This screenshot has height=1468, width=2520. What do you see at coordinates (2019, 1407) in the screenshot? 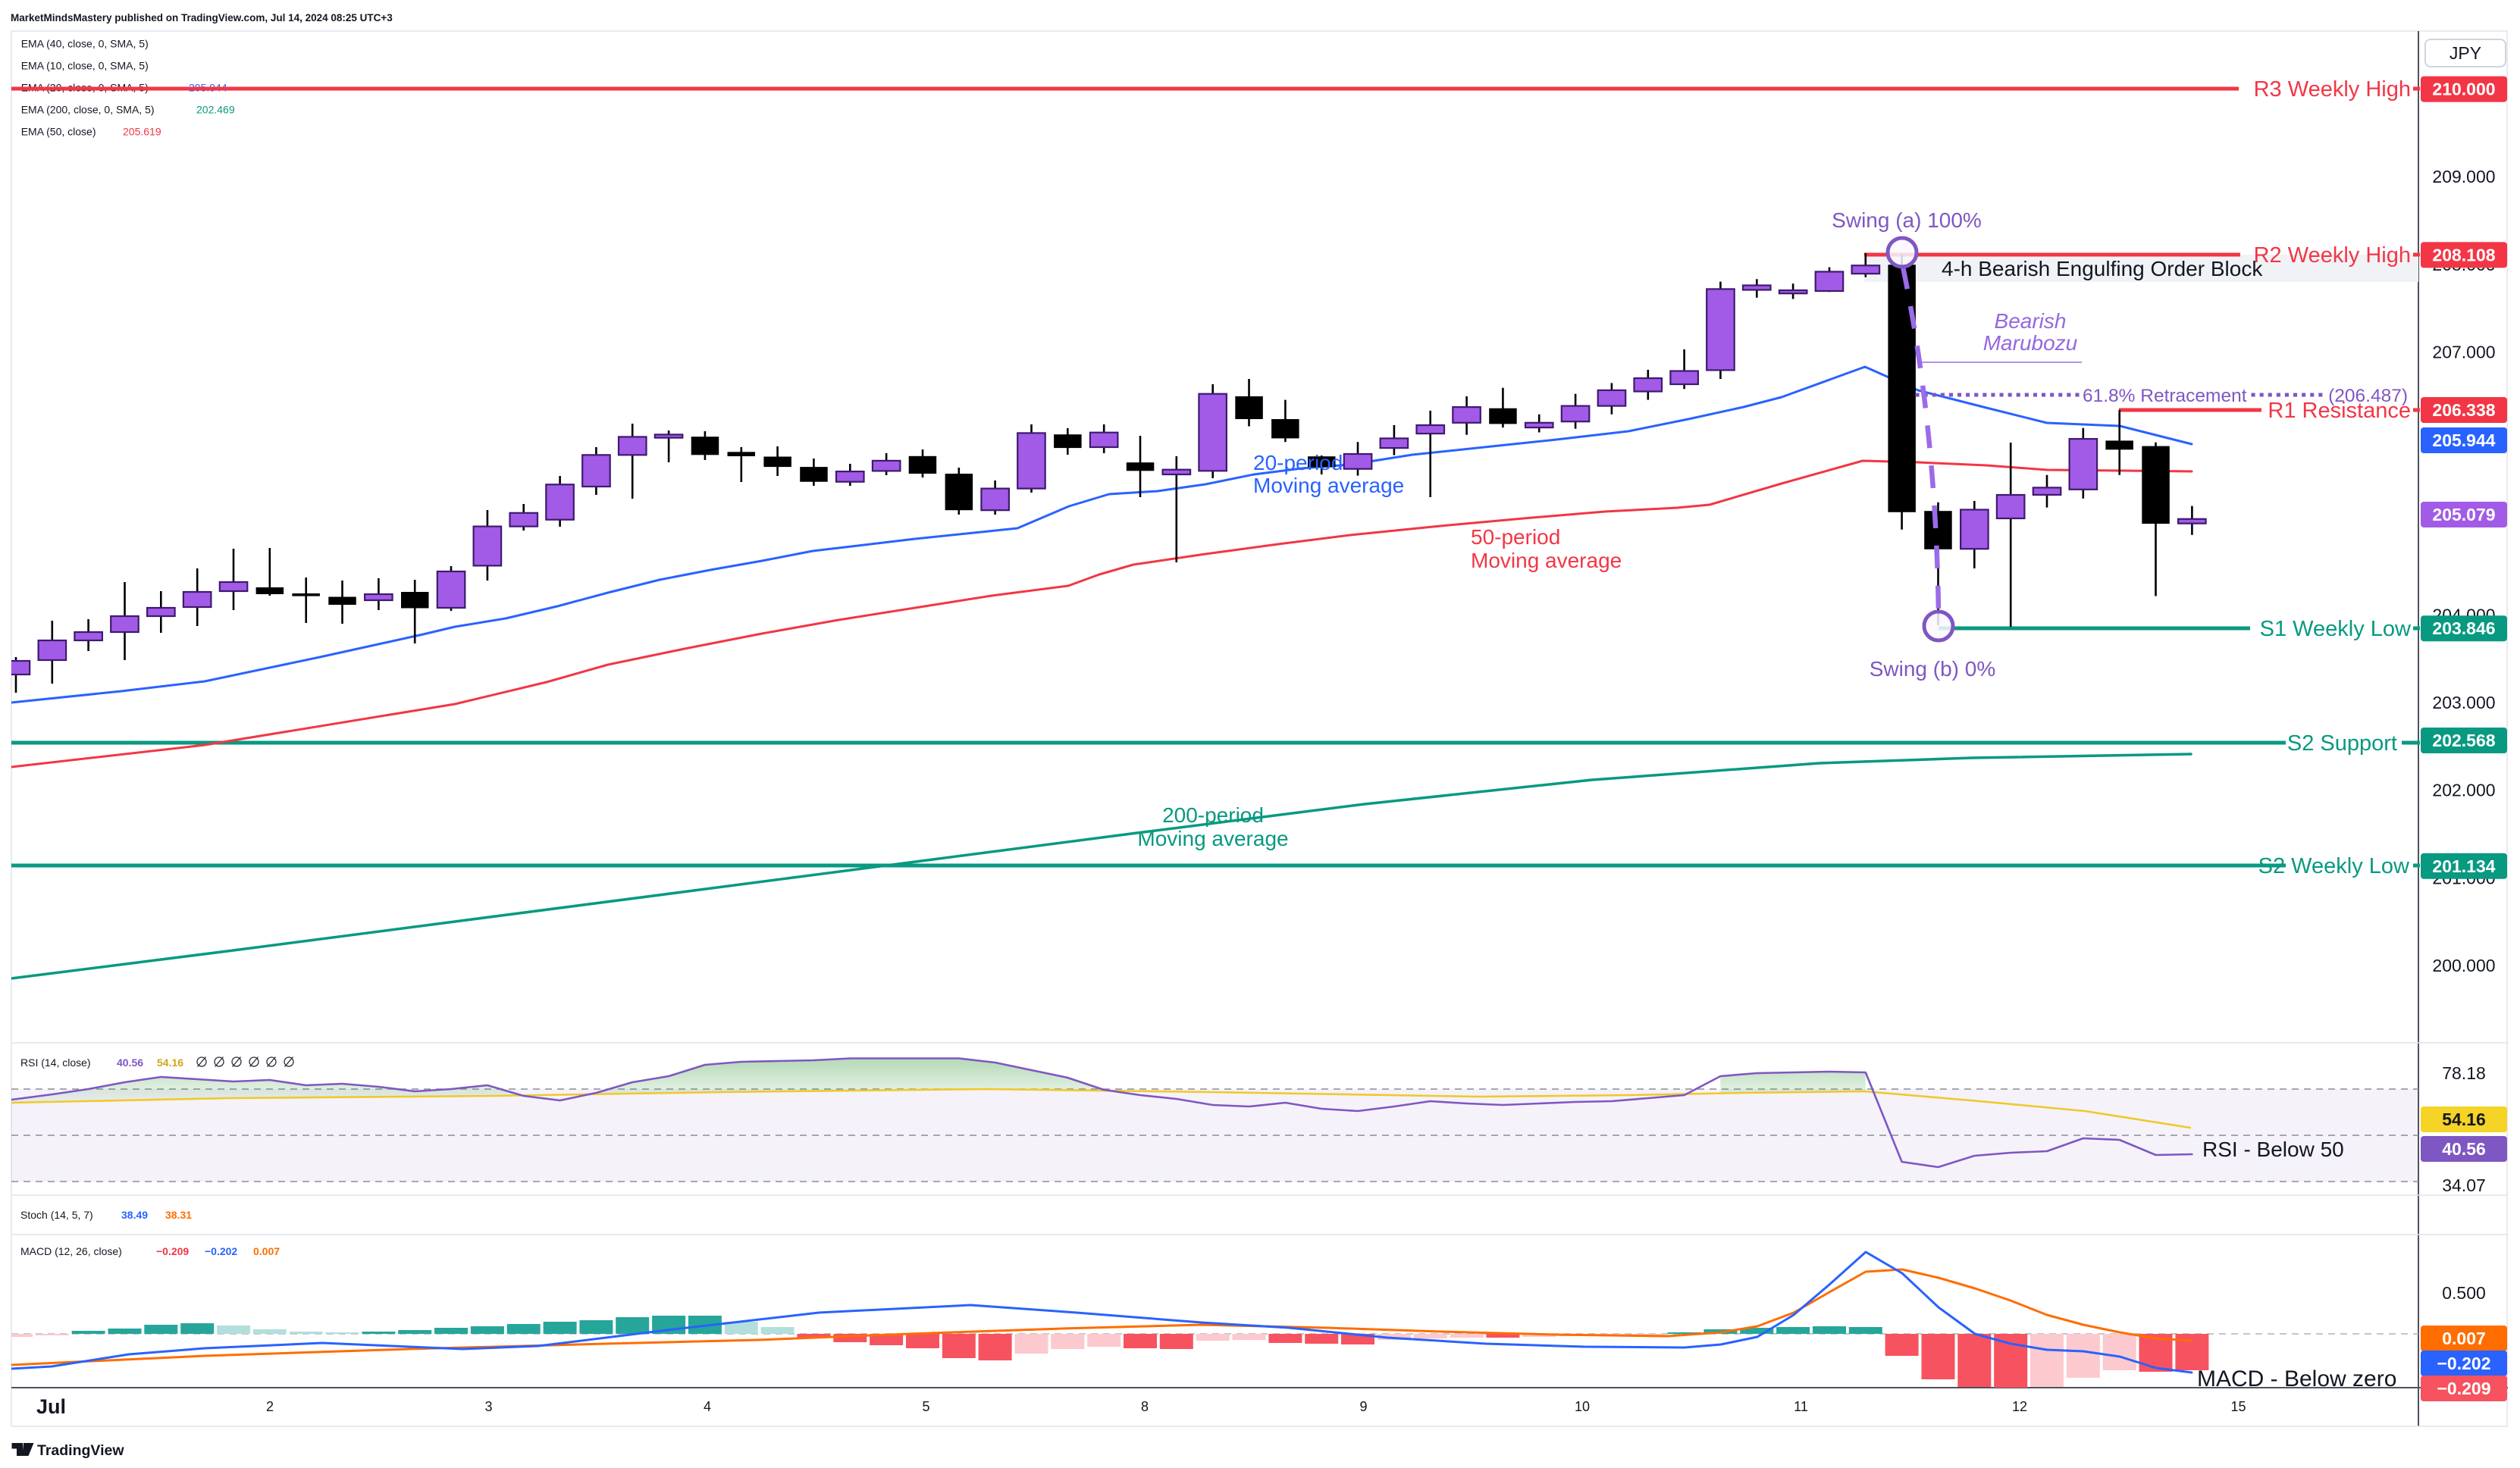
I see `svg-text: 12` at bounding box center [2019, 1407].